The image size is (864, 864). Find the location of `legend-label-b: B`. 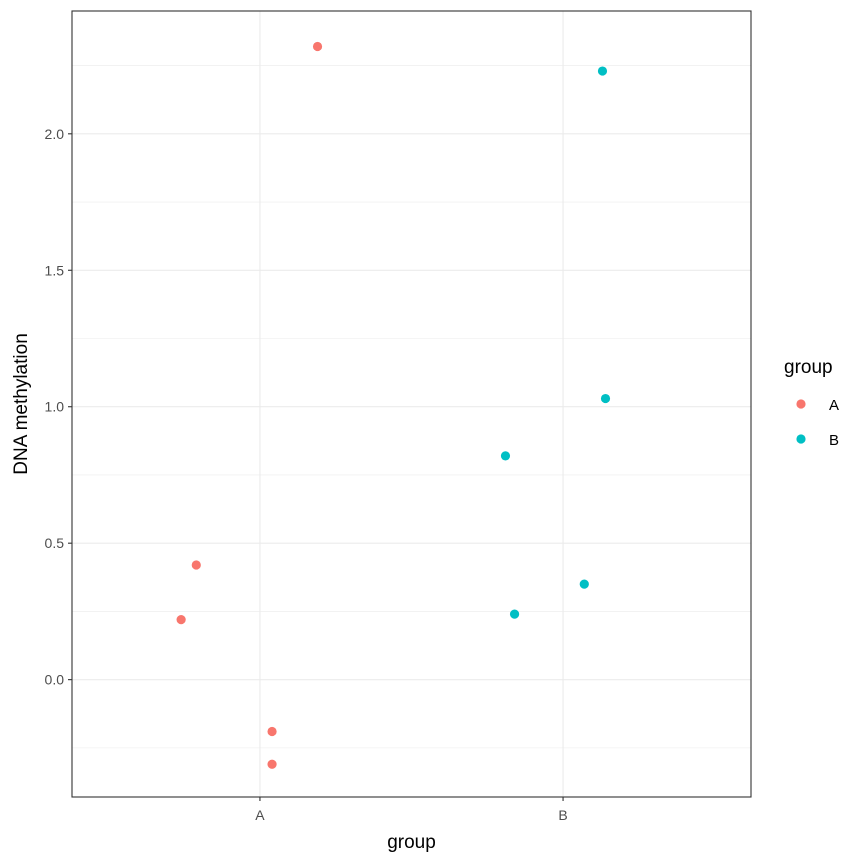

legend-label-b: B is located at coordinates (834, 440).